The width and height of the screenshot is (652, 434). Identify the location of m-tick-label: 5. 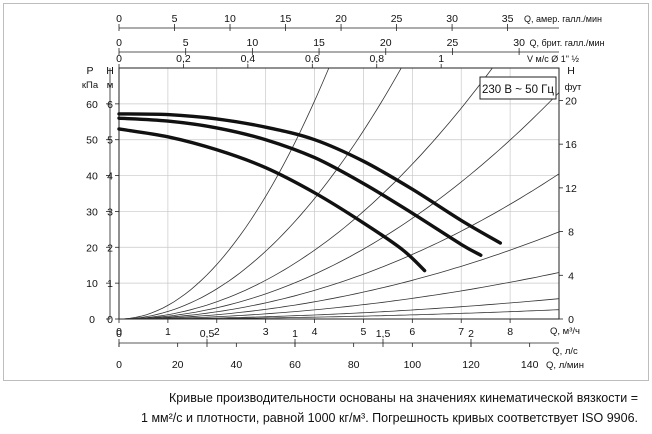
(110, 141).